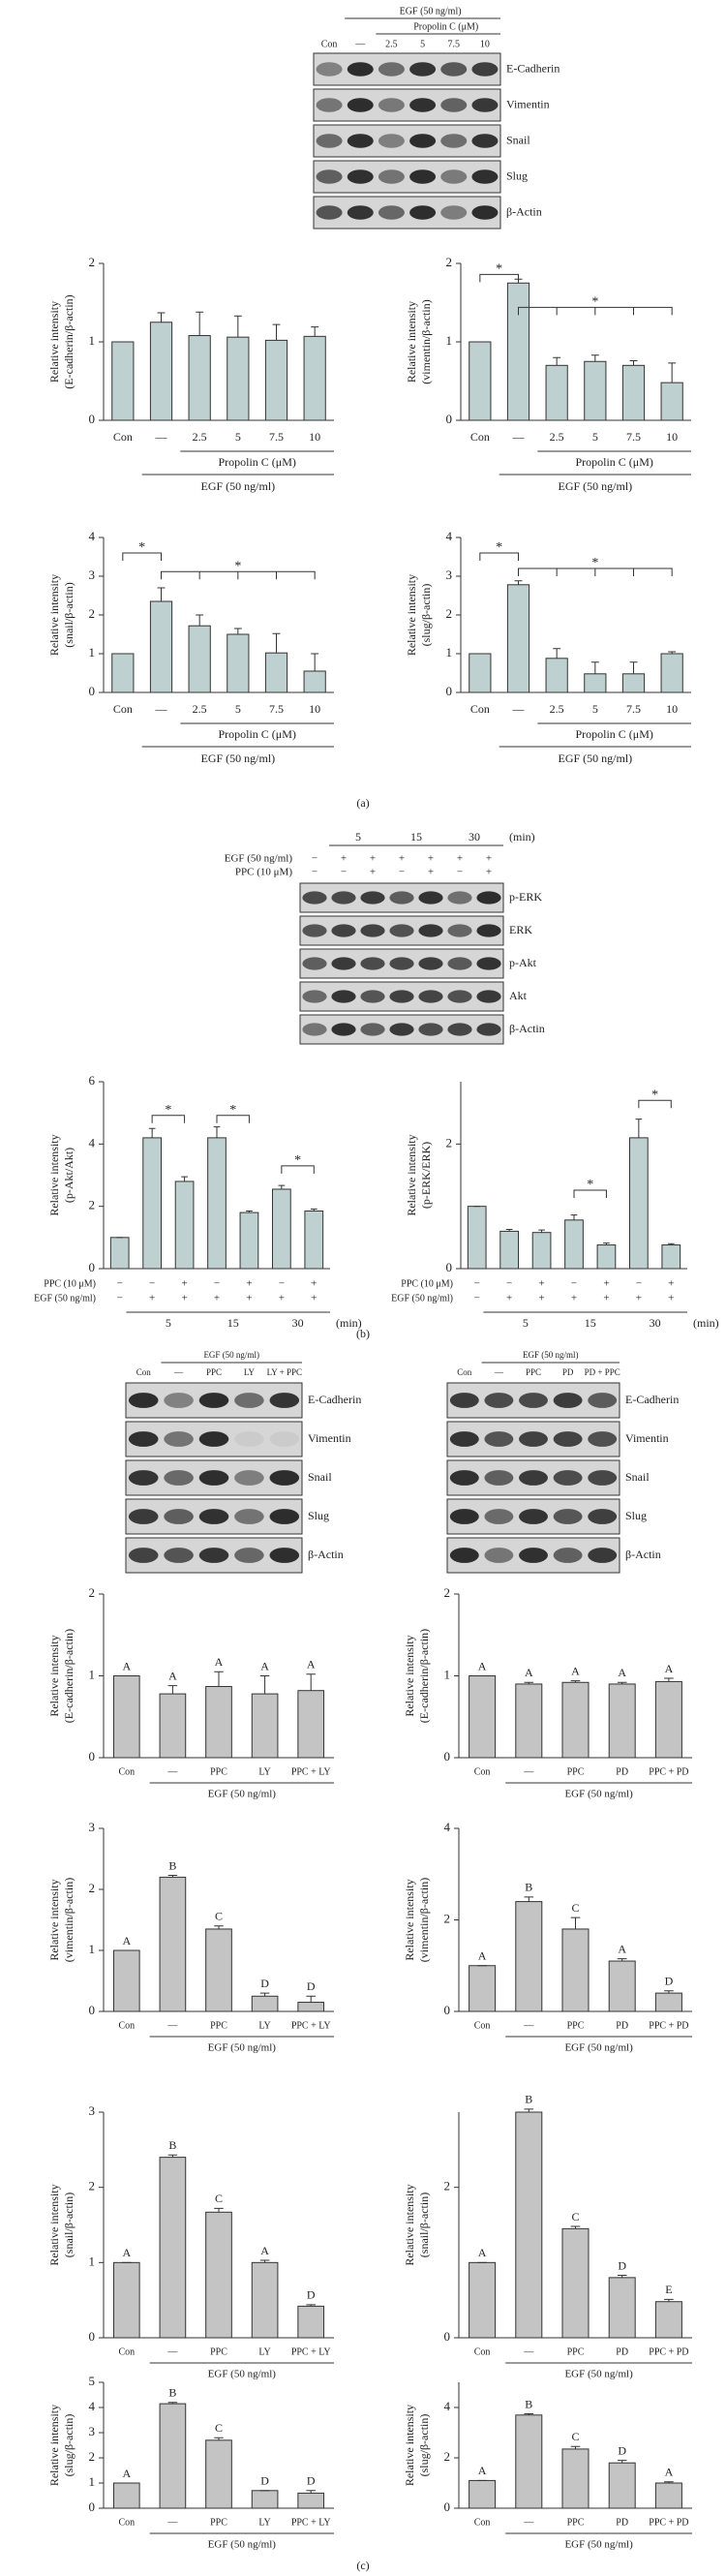  Describe the element at coordinates (575, 2216) in the screenshot. I see `bar-letter: C` at that location.